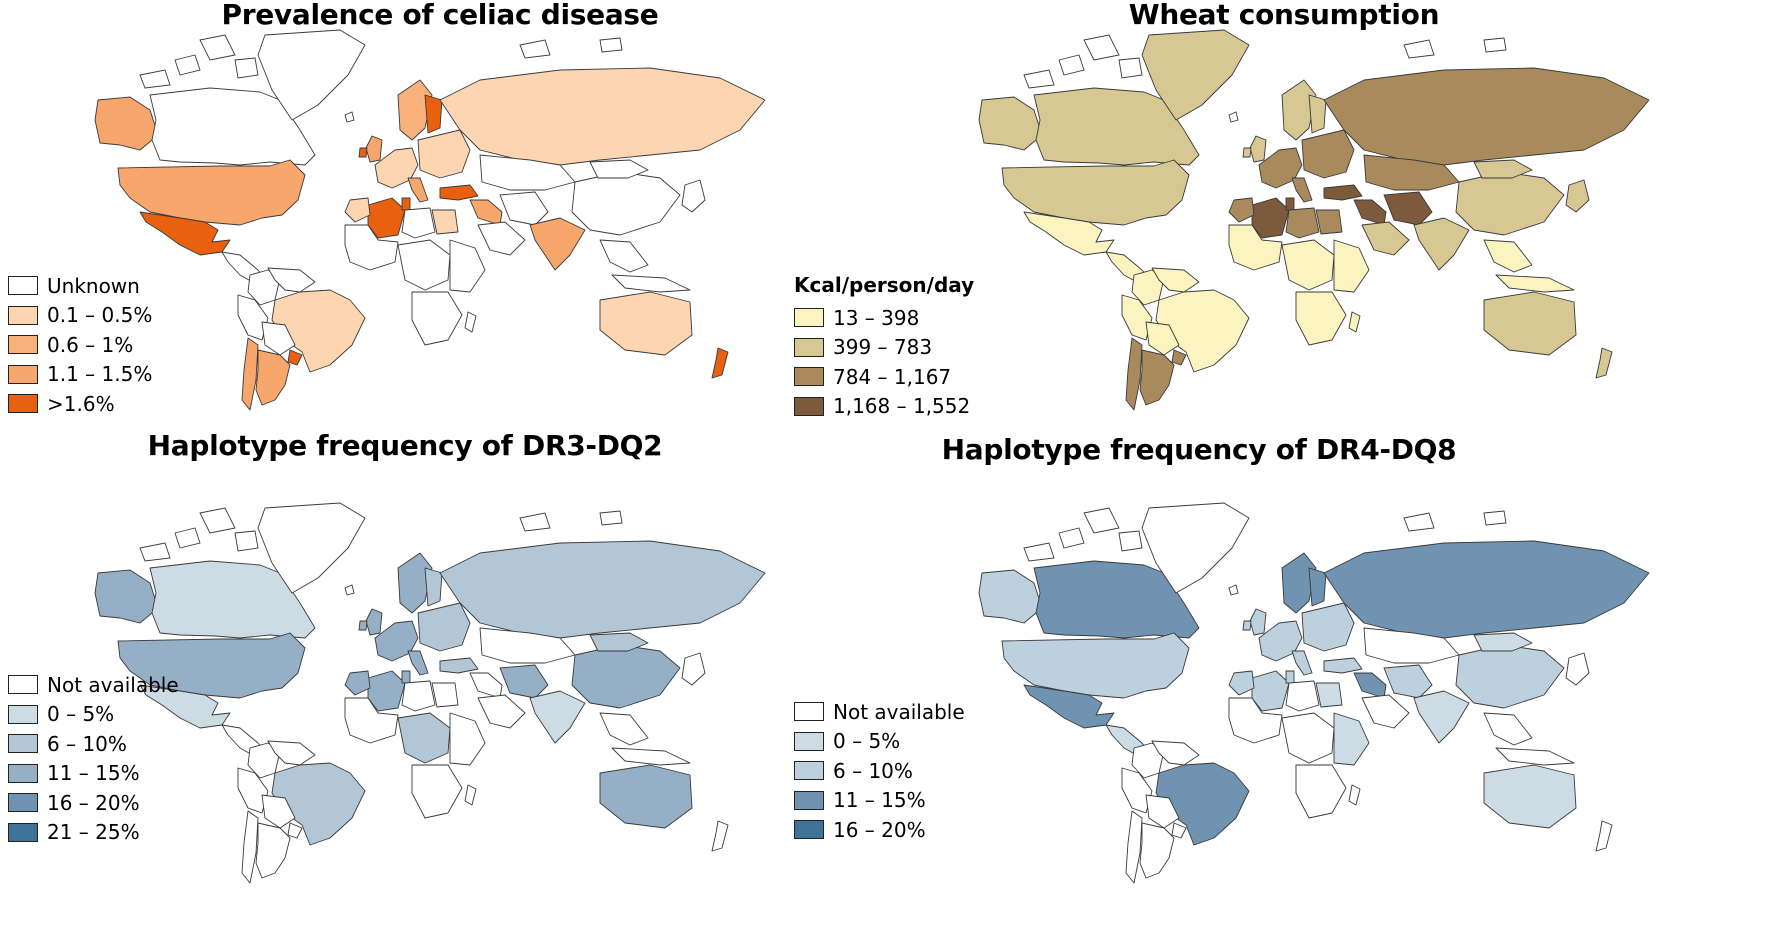  Describe the element at coordinates (396, 168) in the screenshot. I see `region-western-europe` at that location.